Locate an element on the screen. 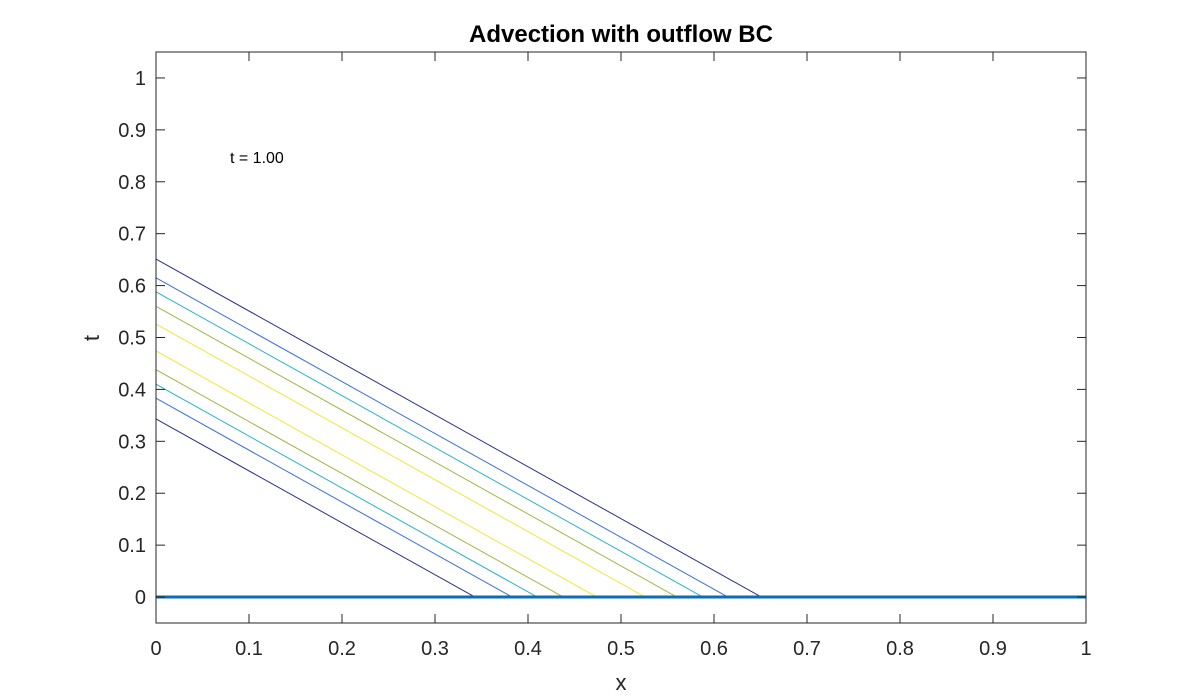 This screenshot has height=700, width=1200. y-tick-label: 0.4 is located at coordinates (132, 390).